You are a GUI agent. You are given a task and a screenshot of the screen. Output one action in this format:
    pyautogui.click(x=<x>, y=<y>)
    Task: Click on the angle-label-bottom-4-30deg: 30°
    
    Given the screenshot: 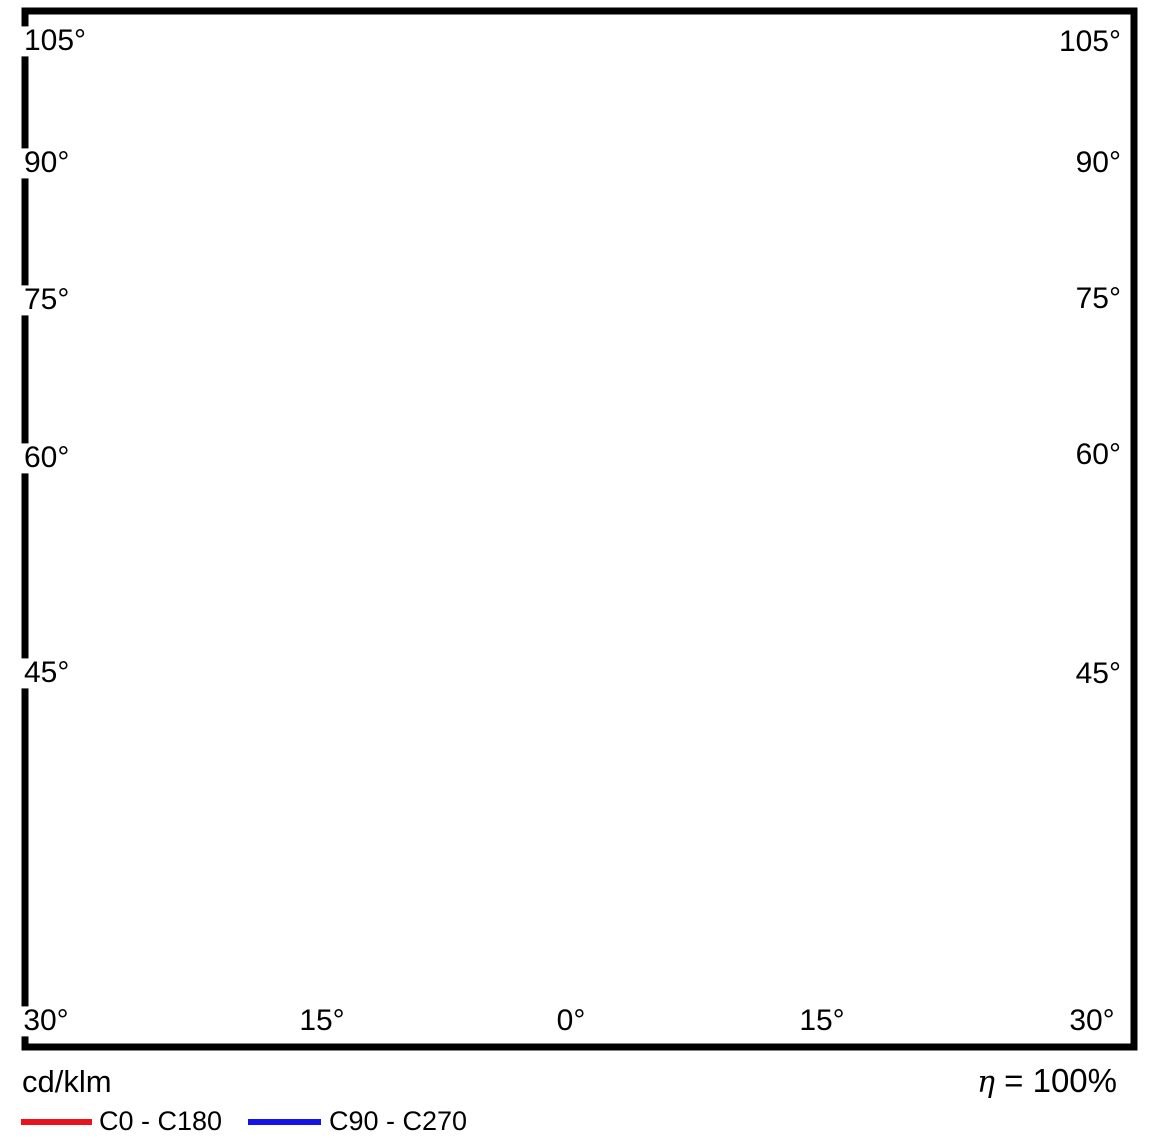 What is the action you would take?
    pyautogui.click(x=1091, y=1020)
    